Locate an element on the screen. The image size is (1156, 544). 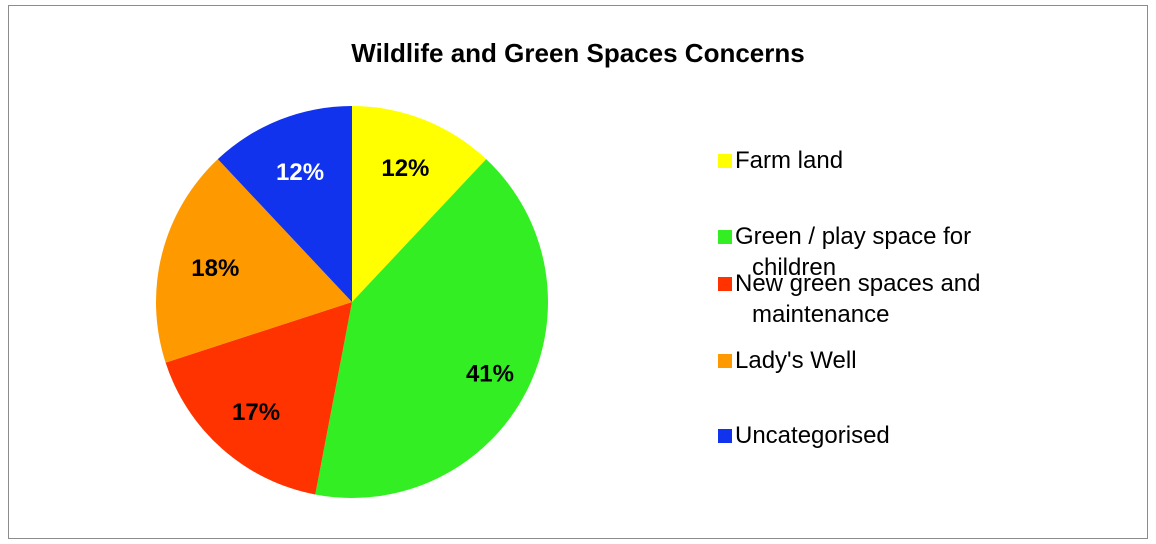
legend-item: Uncategorised is located at coordinates (804, 435).